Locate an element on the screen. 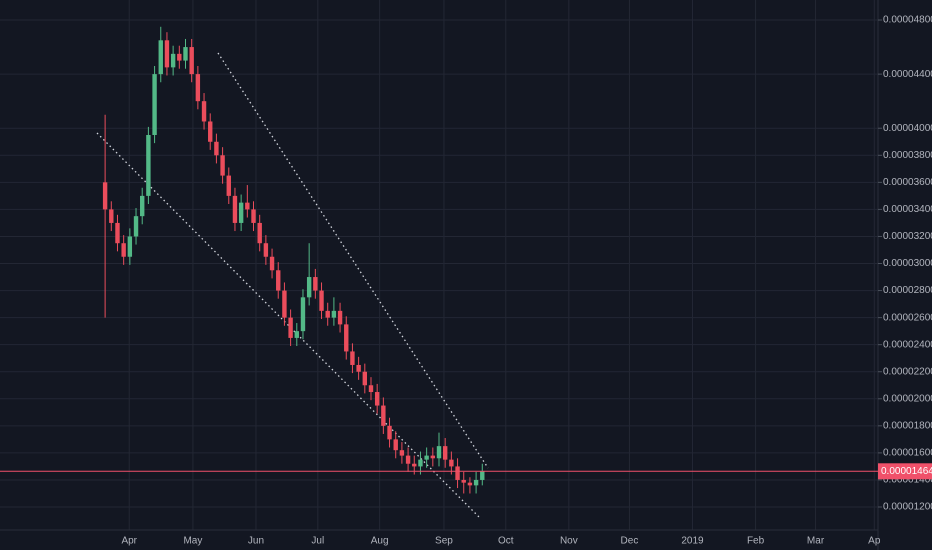  x-tick-label: Jul is located at coordinates (317, 541).